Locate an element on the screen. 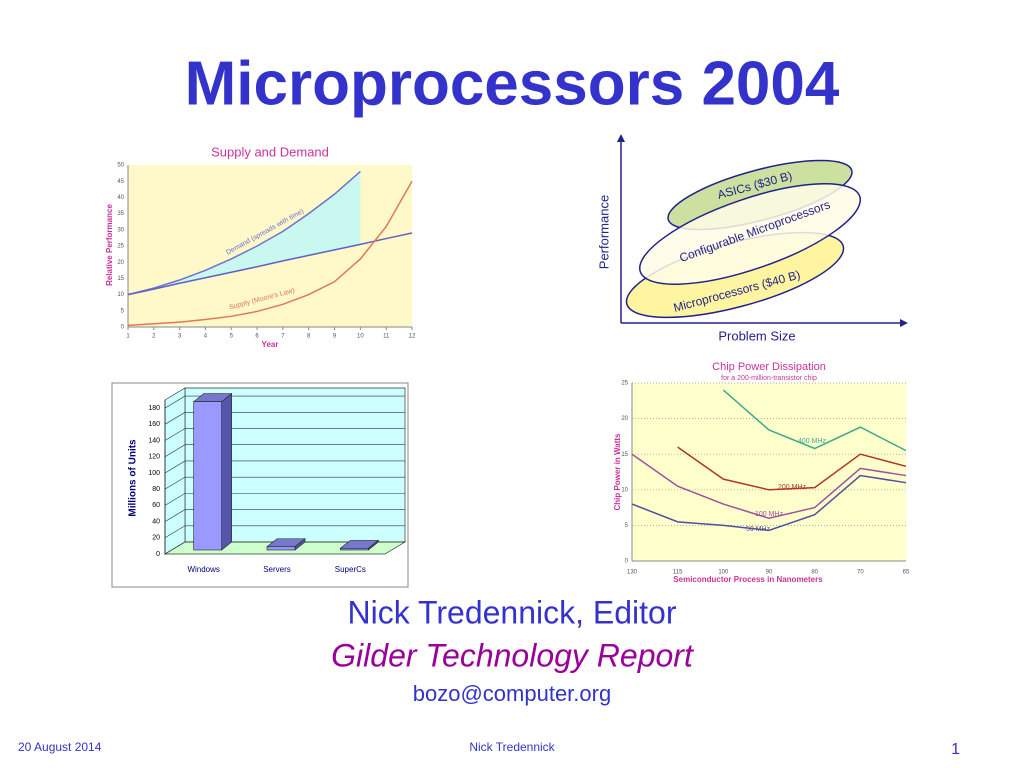 Image resolution: width=1024 pixels, height=768 pixels. diagram-y-label: Performance is located at coordinates (603, 232).